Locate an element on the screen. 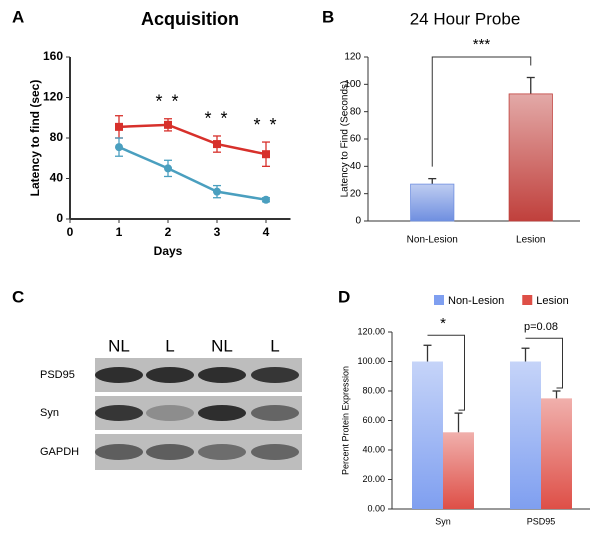  y-tick-label: 100 is located at coordinates (352, 84).